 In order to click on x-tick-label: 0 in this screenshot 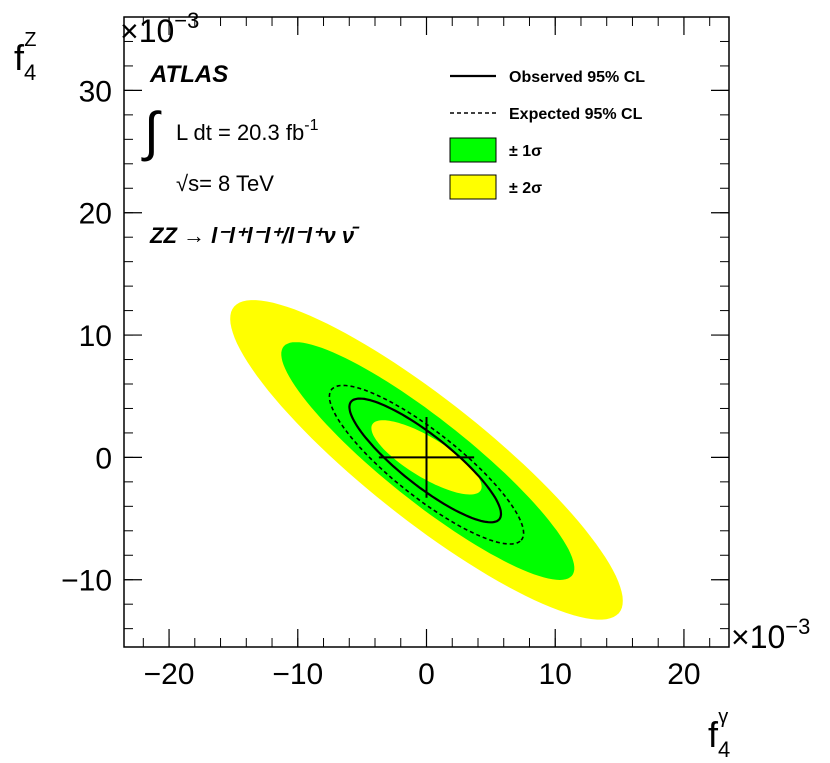, I will do `click(426, 674)`.